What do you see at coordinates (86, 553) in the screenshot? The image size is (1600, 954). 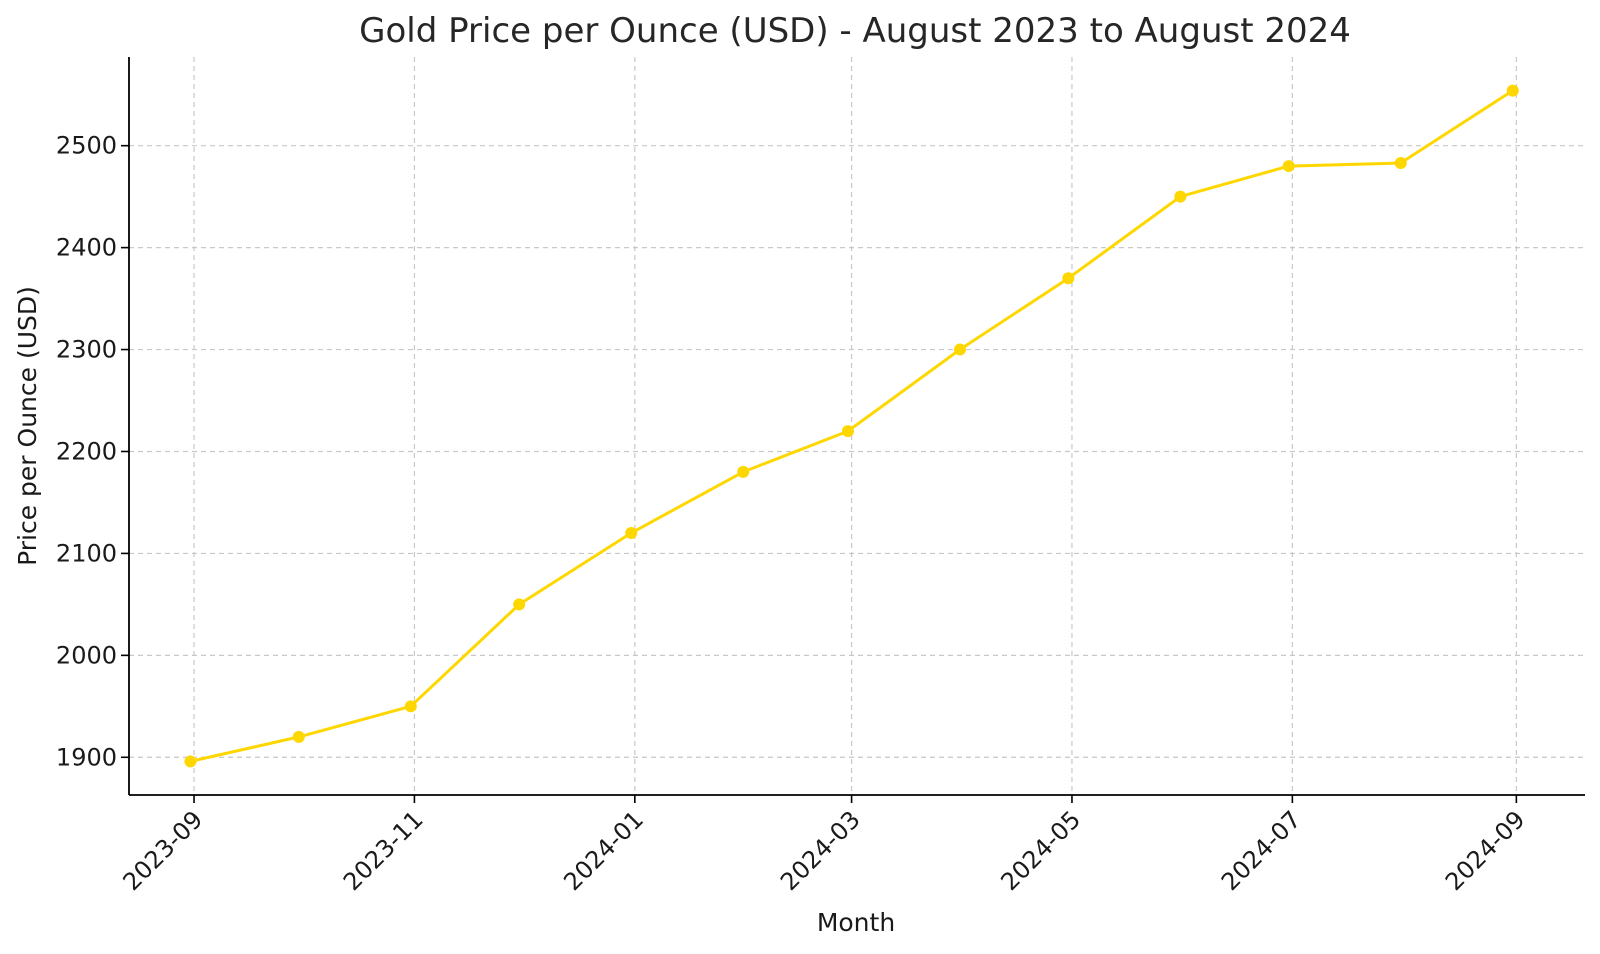 I see `y-tick-label: 2100` at bounding box center [86, 553].